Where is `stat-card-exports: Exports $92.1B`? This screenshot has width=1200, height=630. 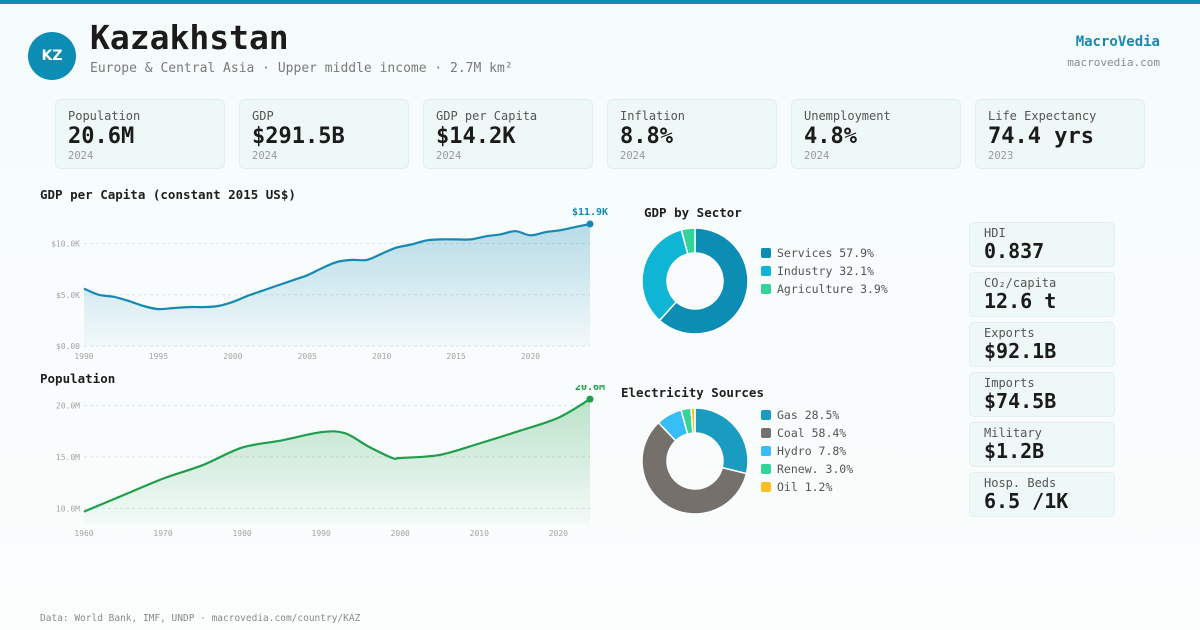 stat-card-exports: Exports $92.1B is located at coordinates (1042, 344).